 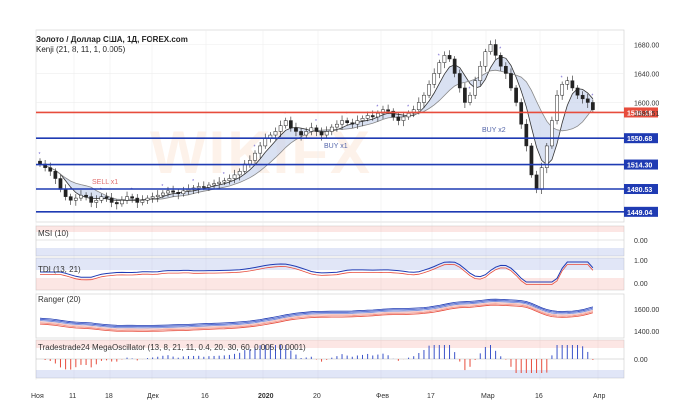 I want to click on ranger-title: Ranger (20), so click(x=59, y=299).